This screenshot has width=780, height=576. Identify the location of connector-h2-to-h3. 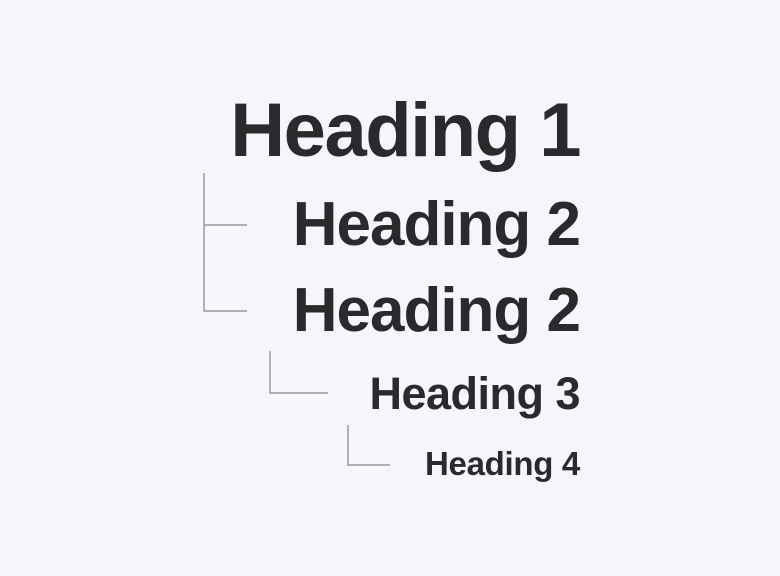
(298, 372).